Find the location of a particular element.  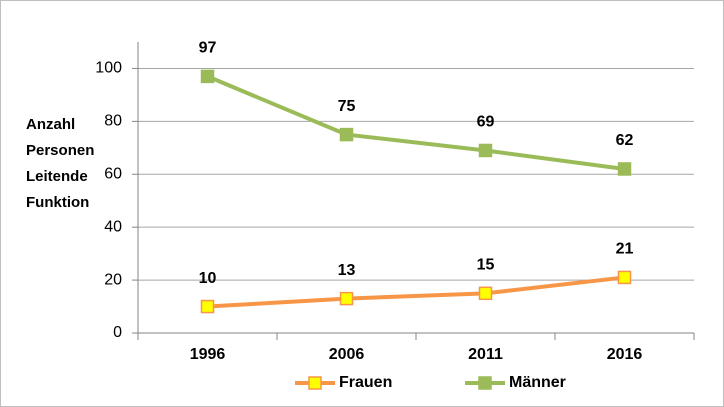

data-label: 21 is located at coordinates (625, 249).